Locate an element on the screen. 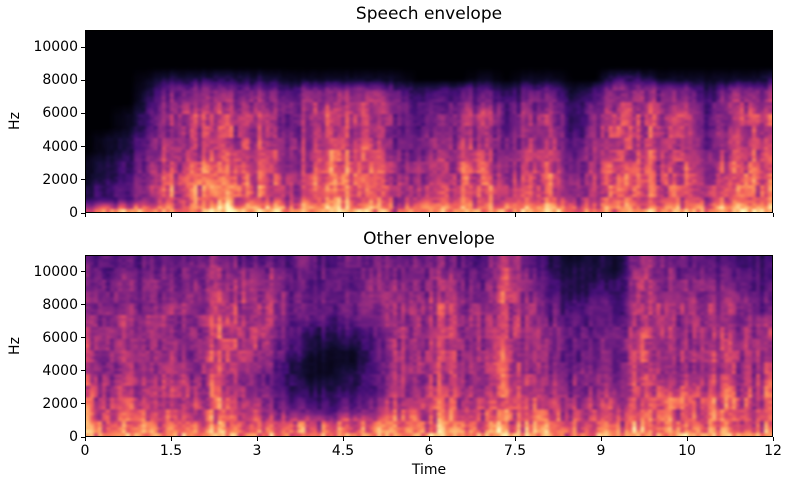  x-tick-label: 7.5 is located at coordinates (515, 451).